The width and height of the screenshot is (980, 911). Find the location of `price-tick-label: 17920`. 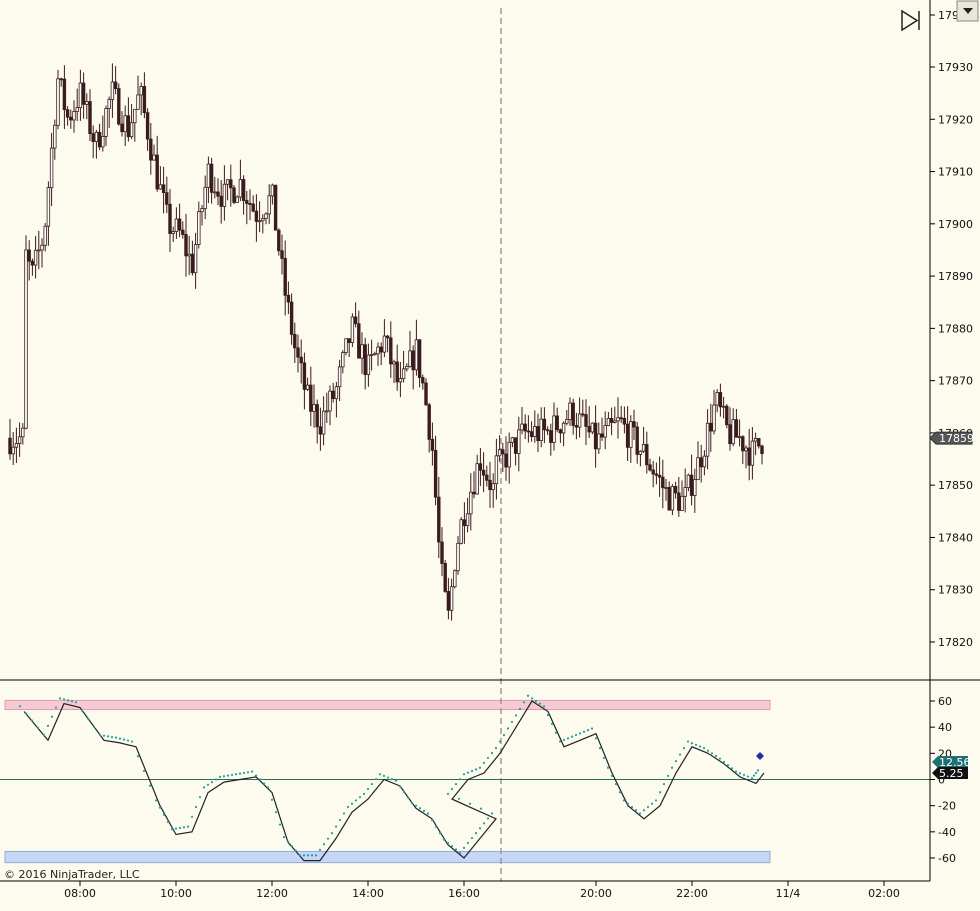

price-tick-label: 17920 is located at coordinates (955, 119).